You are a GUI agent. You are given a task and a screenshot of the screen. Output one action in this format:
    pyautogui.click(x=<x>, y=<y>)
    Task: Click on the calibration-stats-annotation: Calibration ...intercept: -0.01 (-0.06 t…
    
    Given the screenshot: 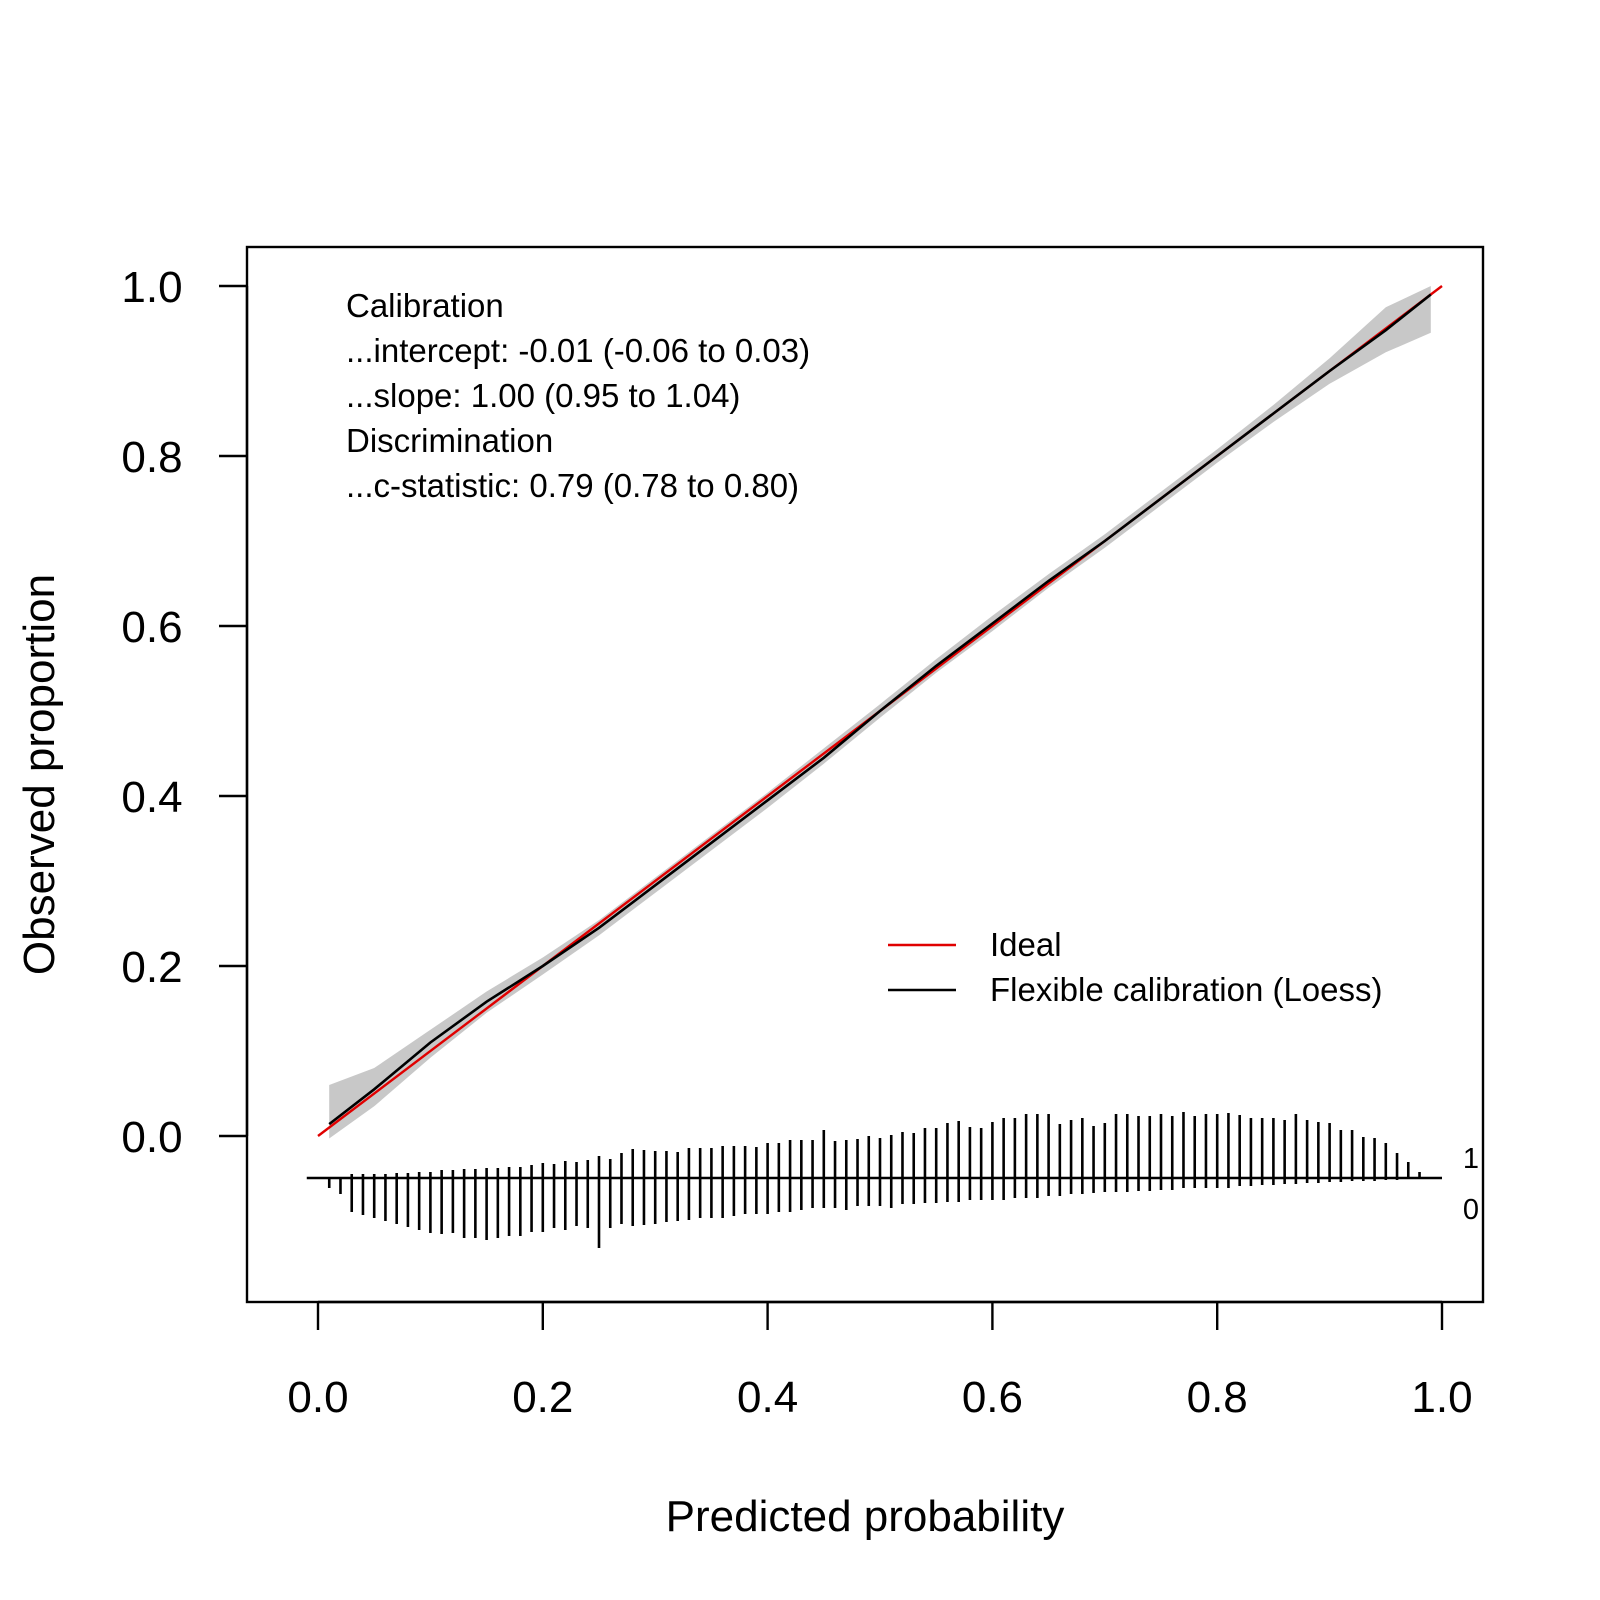 What is the action you would take?
    pyautogui.click(x=578, y=395)
    